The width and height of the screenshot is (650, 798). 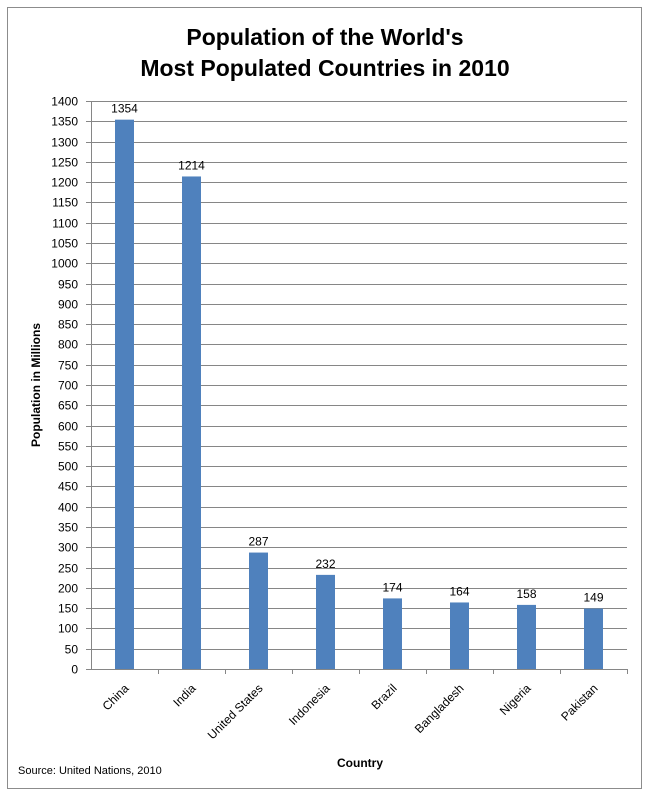 I want to click on y-tick-label: 1000, so click(x=64, y=264).